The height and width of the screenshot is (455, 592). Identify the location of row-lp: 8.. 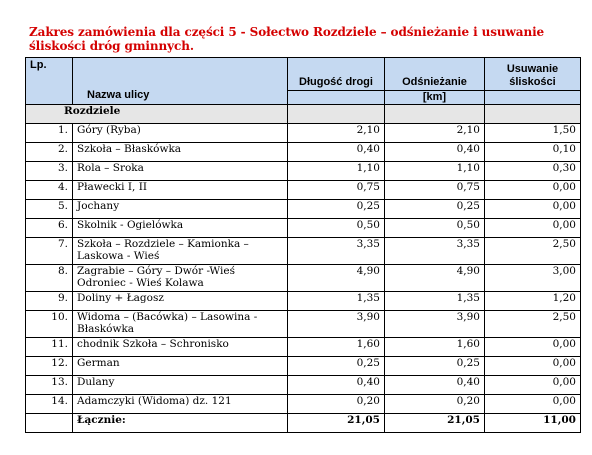
(49, 277).